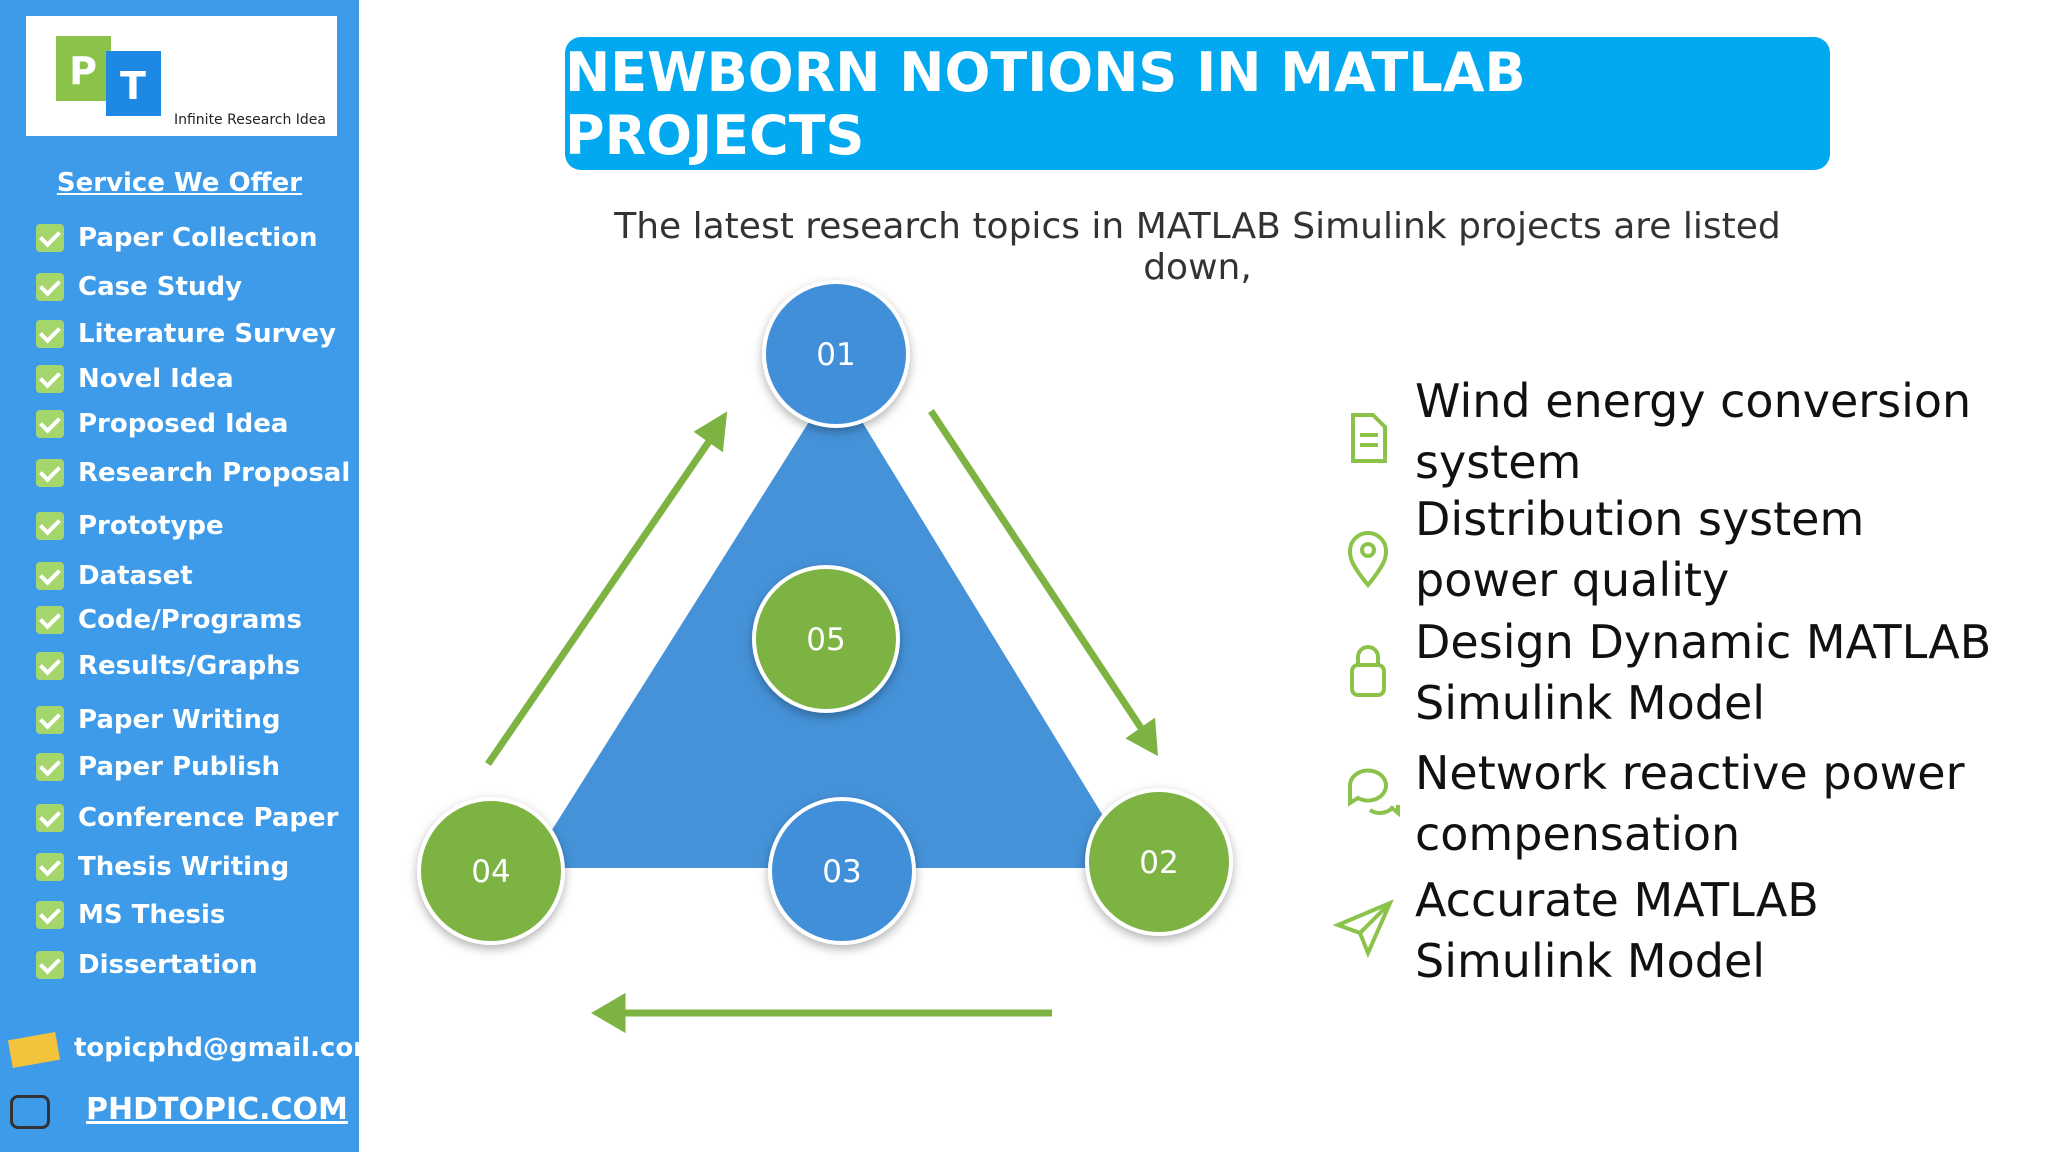  I want to click on service-item: Paper Publish, so click(179, 767).